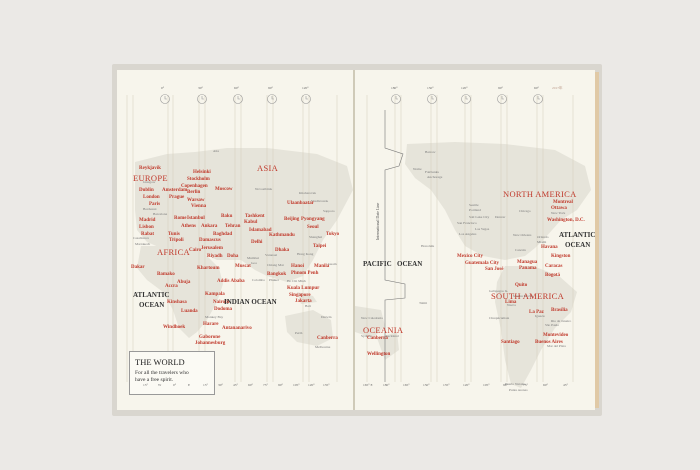  What do you see at coordinates (189, 311) in the screenshot?
I see `city-label: Luanda` at bounding box center [189, 311].